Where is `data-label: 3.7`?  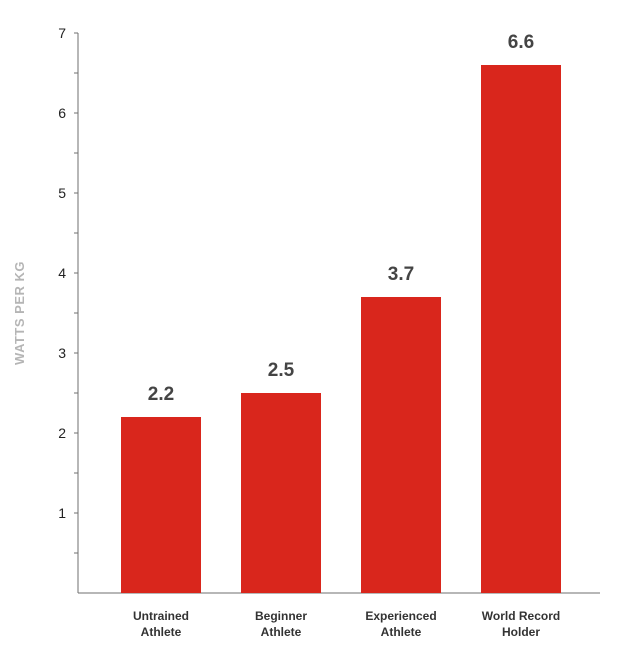
data-label: 3.7 is located at coordinates (401, 274).